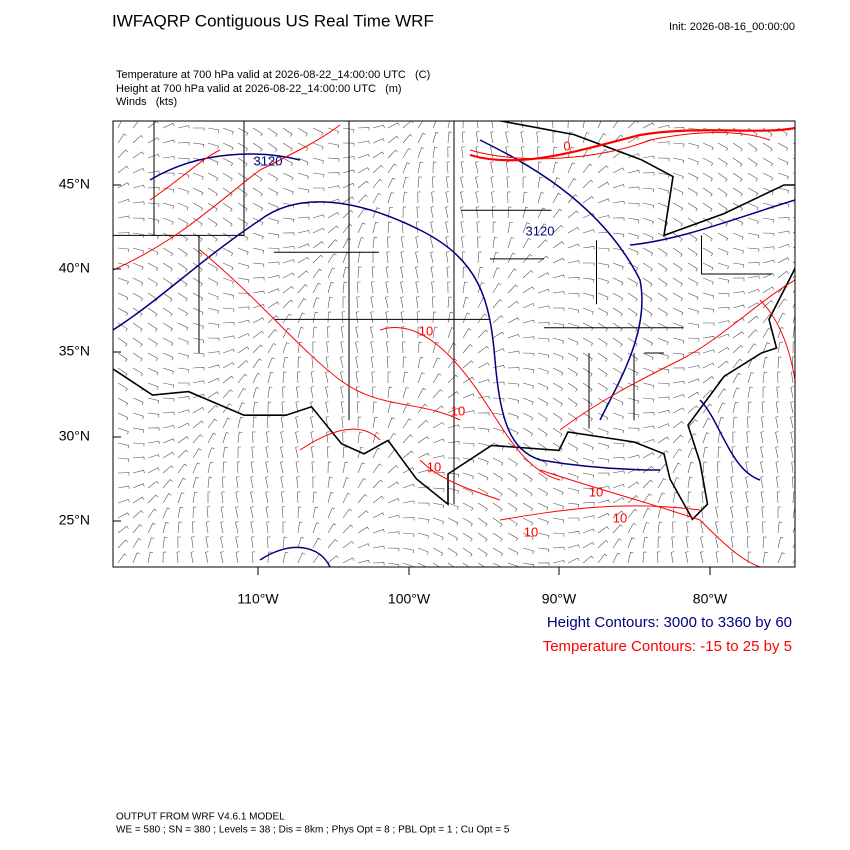 The image size is (850, 850). I want to click on temperature-contour-thick, so click(632, 144).